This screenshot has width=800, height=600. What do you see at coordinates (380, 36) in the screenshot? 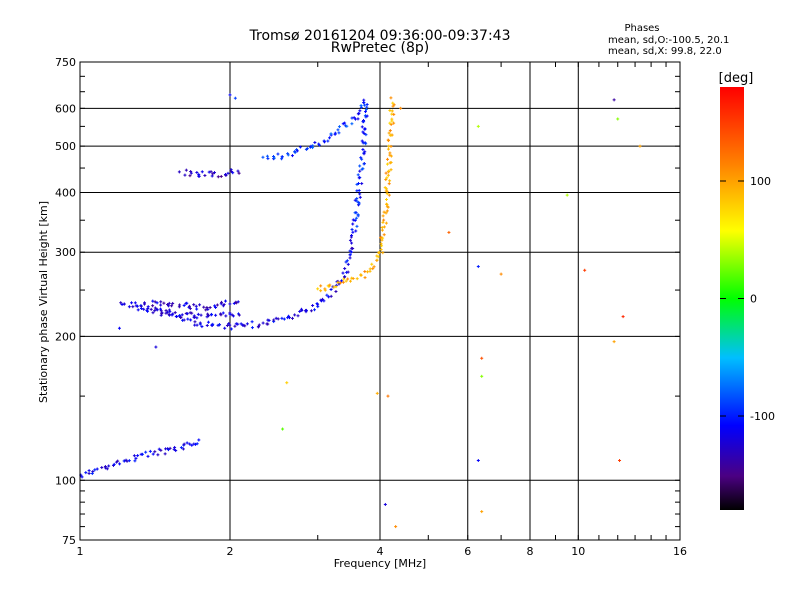
I see `chart-title: Tromsø 20161204 09:36:00-09:37:43` at bounding box center [380, 36].